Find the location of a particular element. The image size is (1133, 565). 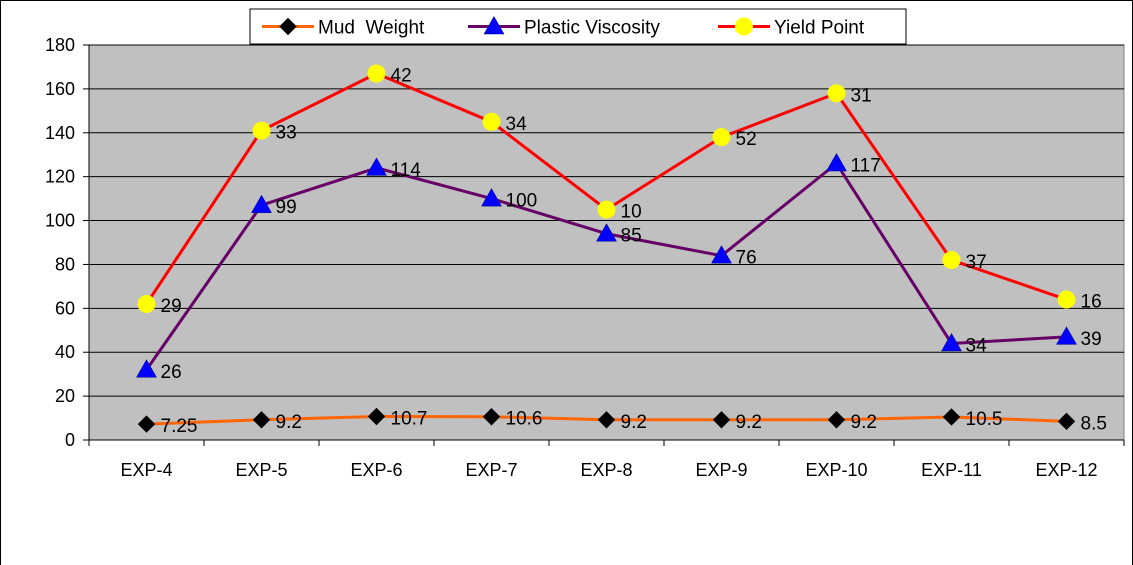

data-label: 10.5 is located at coordinates (984, 419).